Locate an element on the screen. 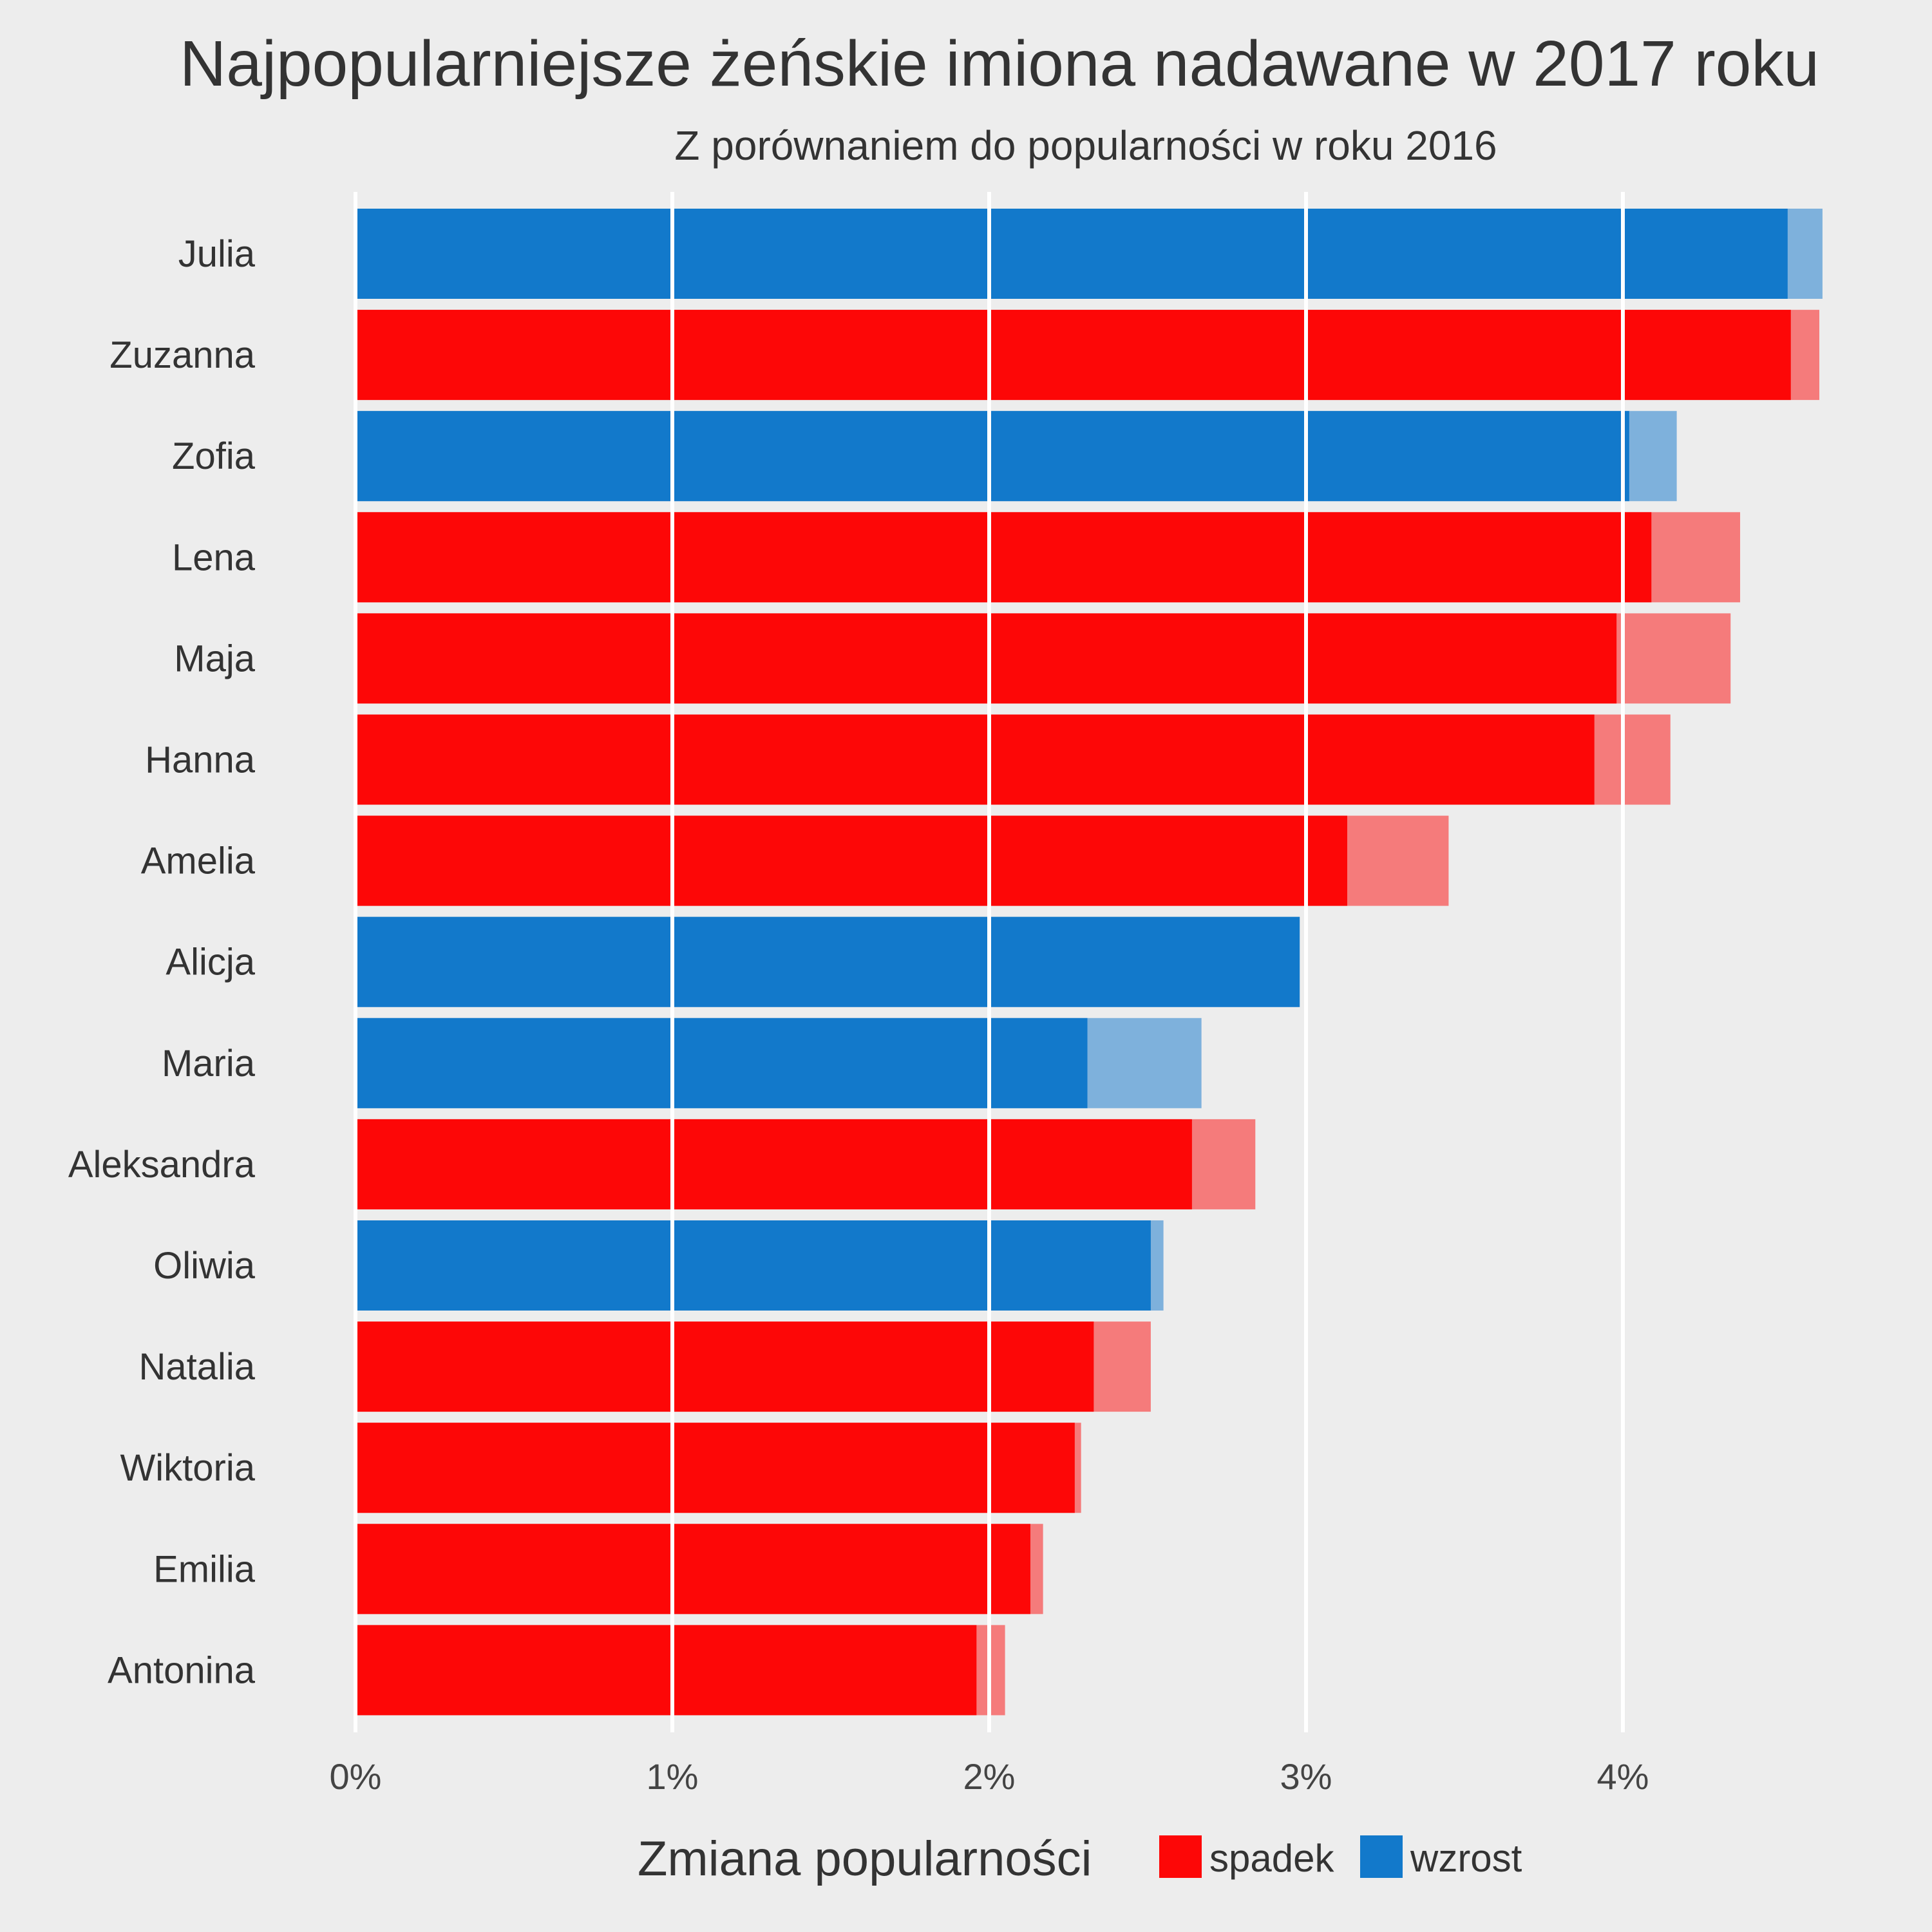  bar-2017-zuzanna is located at coordinates (1073, 355).